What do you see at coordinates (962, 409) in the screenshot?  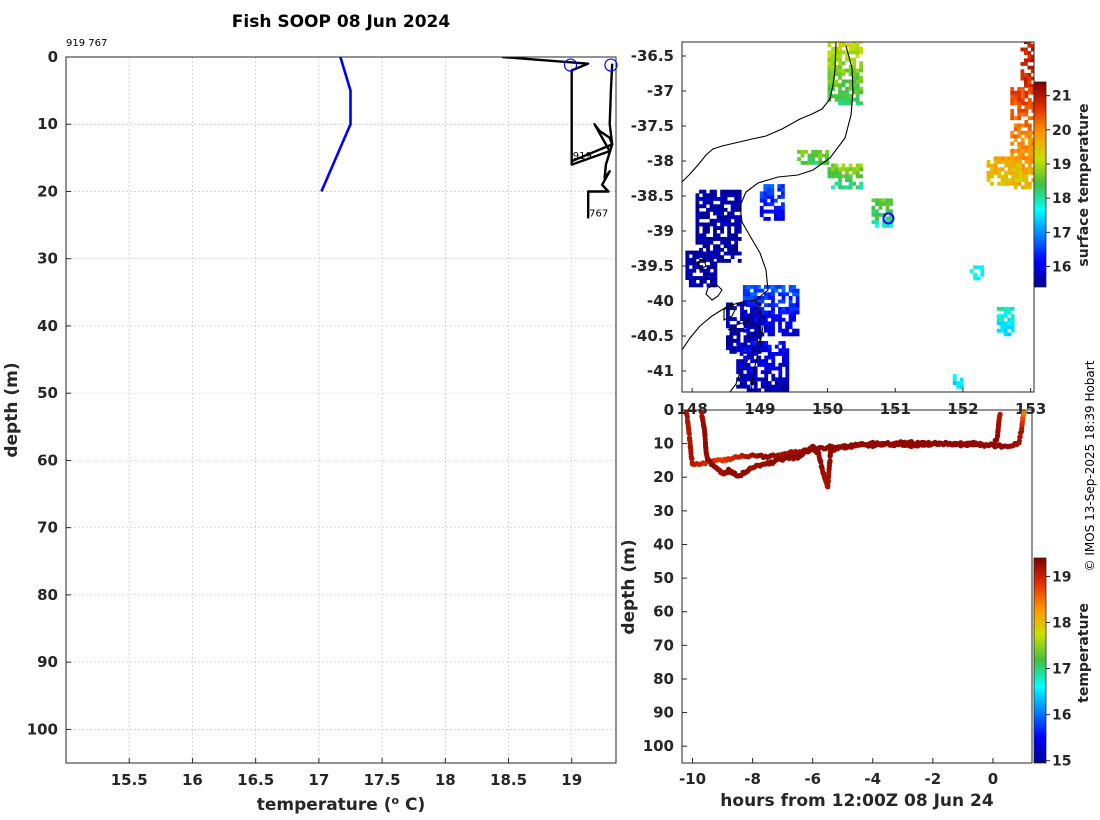 I see `map-xtick-label: 152` at bounding box center [962, 409].